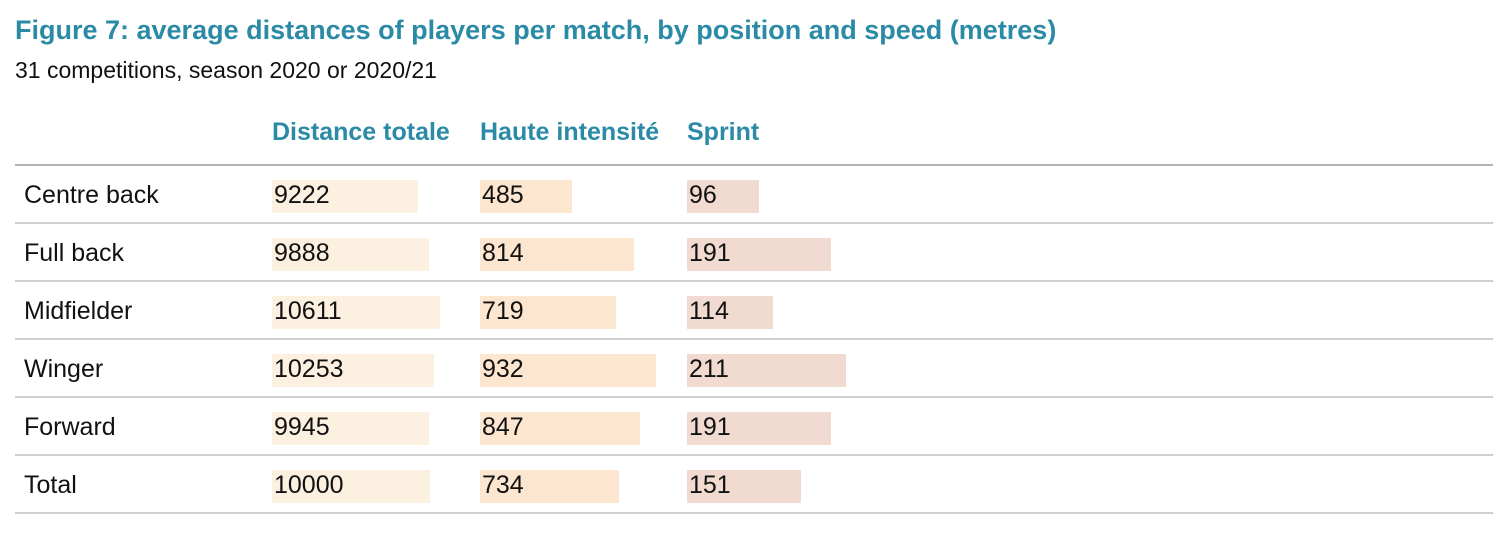 Image resolution: width=1508 pixels, height=535 pixels. What do you see at coordinates (361, 132) in the screenshot?
I see `column-header-distance: Distance totale` at bounding box center [361, 132].